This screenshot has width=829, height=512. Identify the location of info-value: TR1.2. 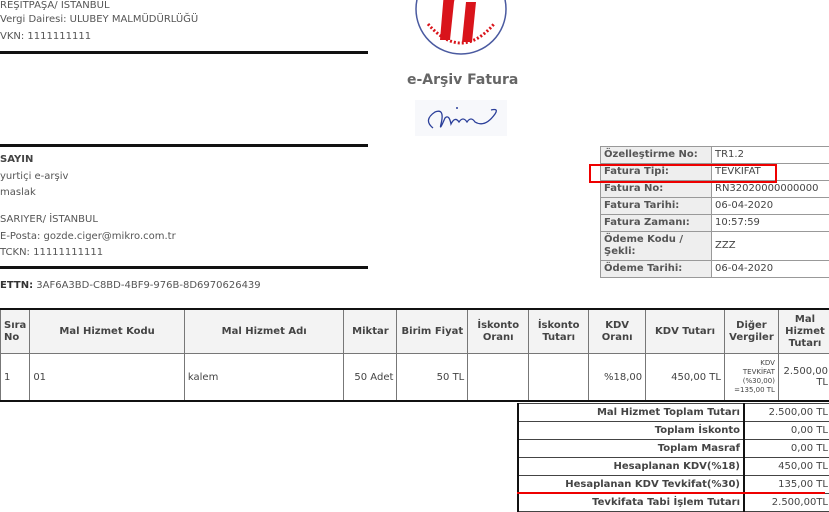
(770, 155).